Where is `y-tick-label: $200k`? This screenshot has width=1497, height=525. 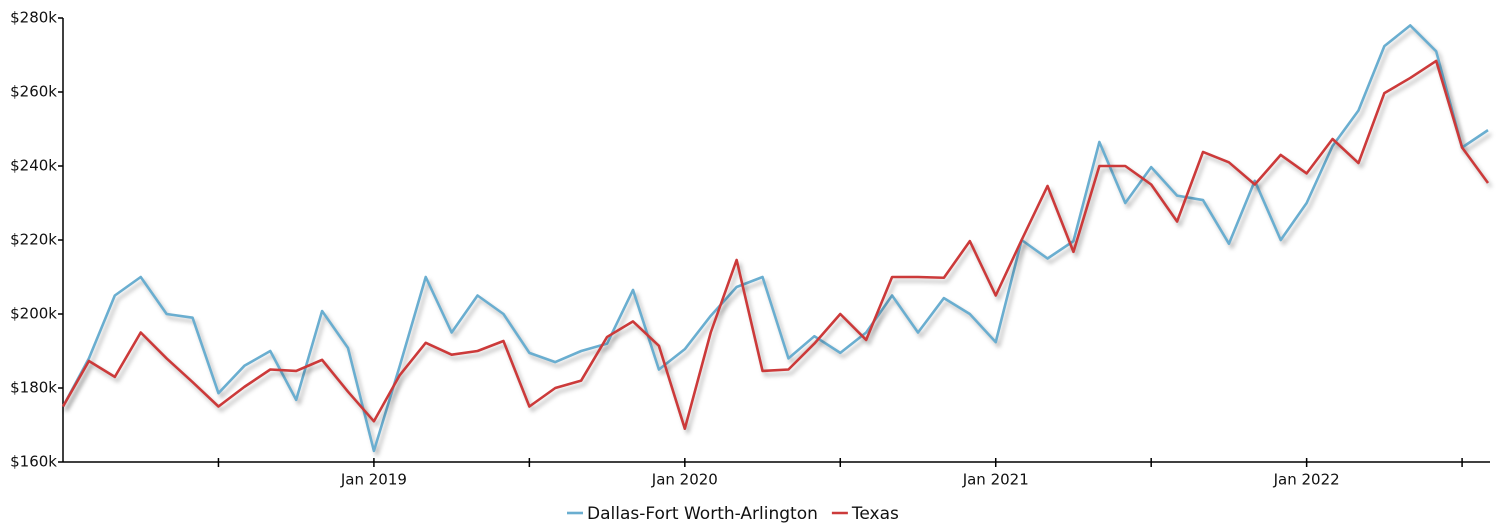 y-tick-label: $200k is located at coordinates (33, 314).